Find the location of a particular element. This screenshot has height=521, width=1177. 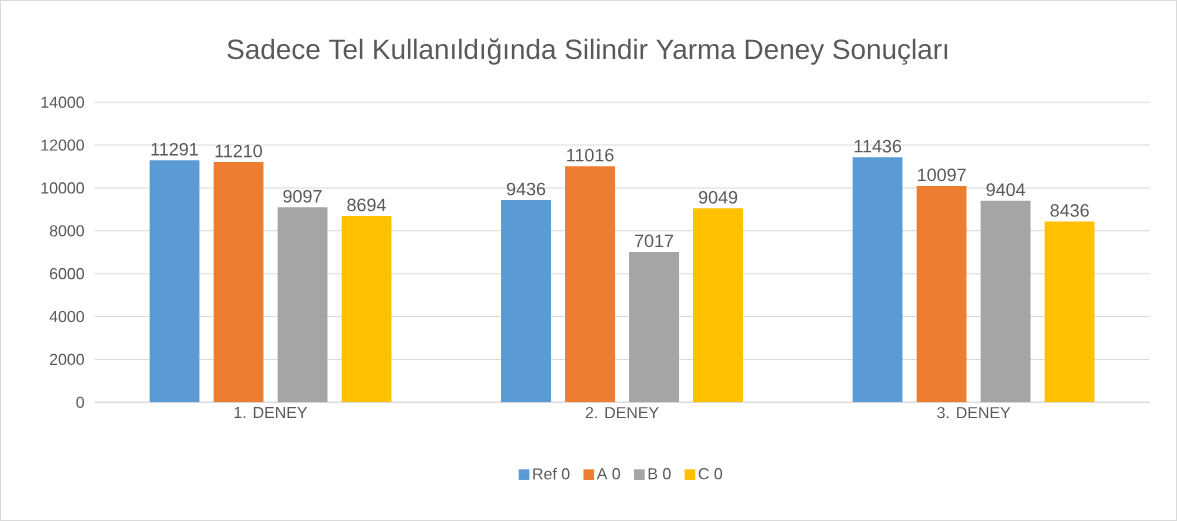

y-tick-label: 14000 is located at coordinates (62, 102).